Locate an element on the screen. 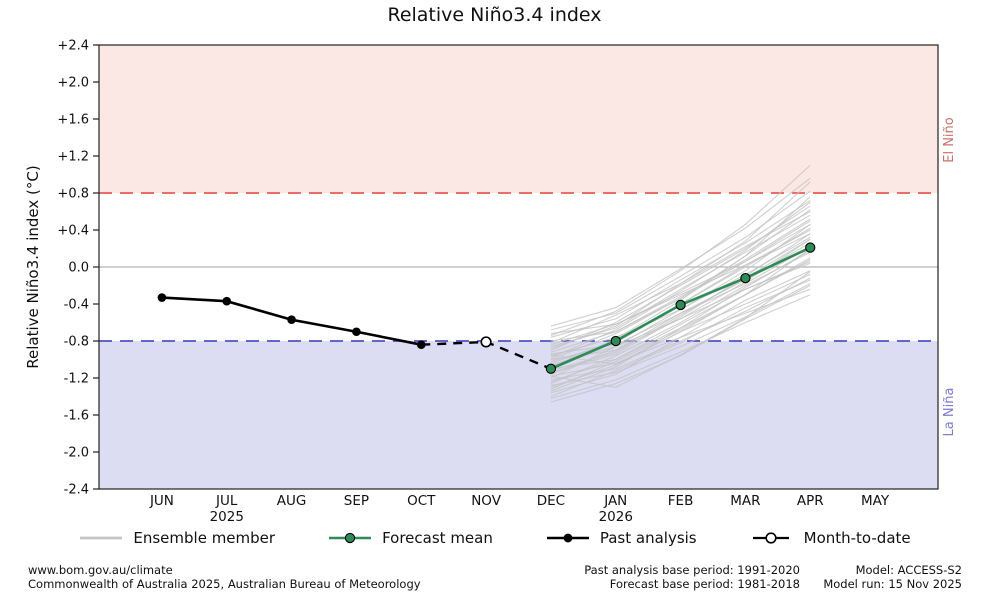 This screenshot has width=989, height=594. footer-model-block: Model: ACCESS-S2 Model run: 15 Nov 2025 is located at coordinates (892, 577).